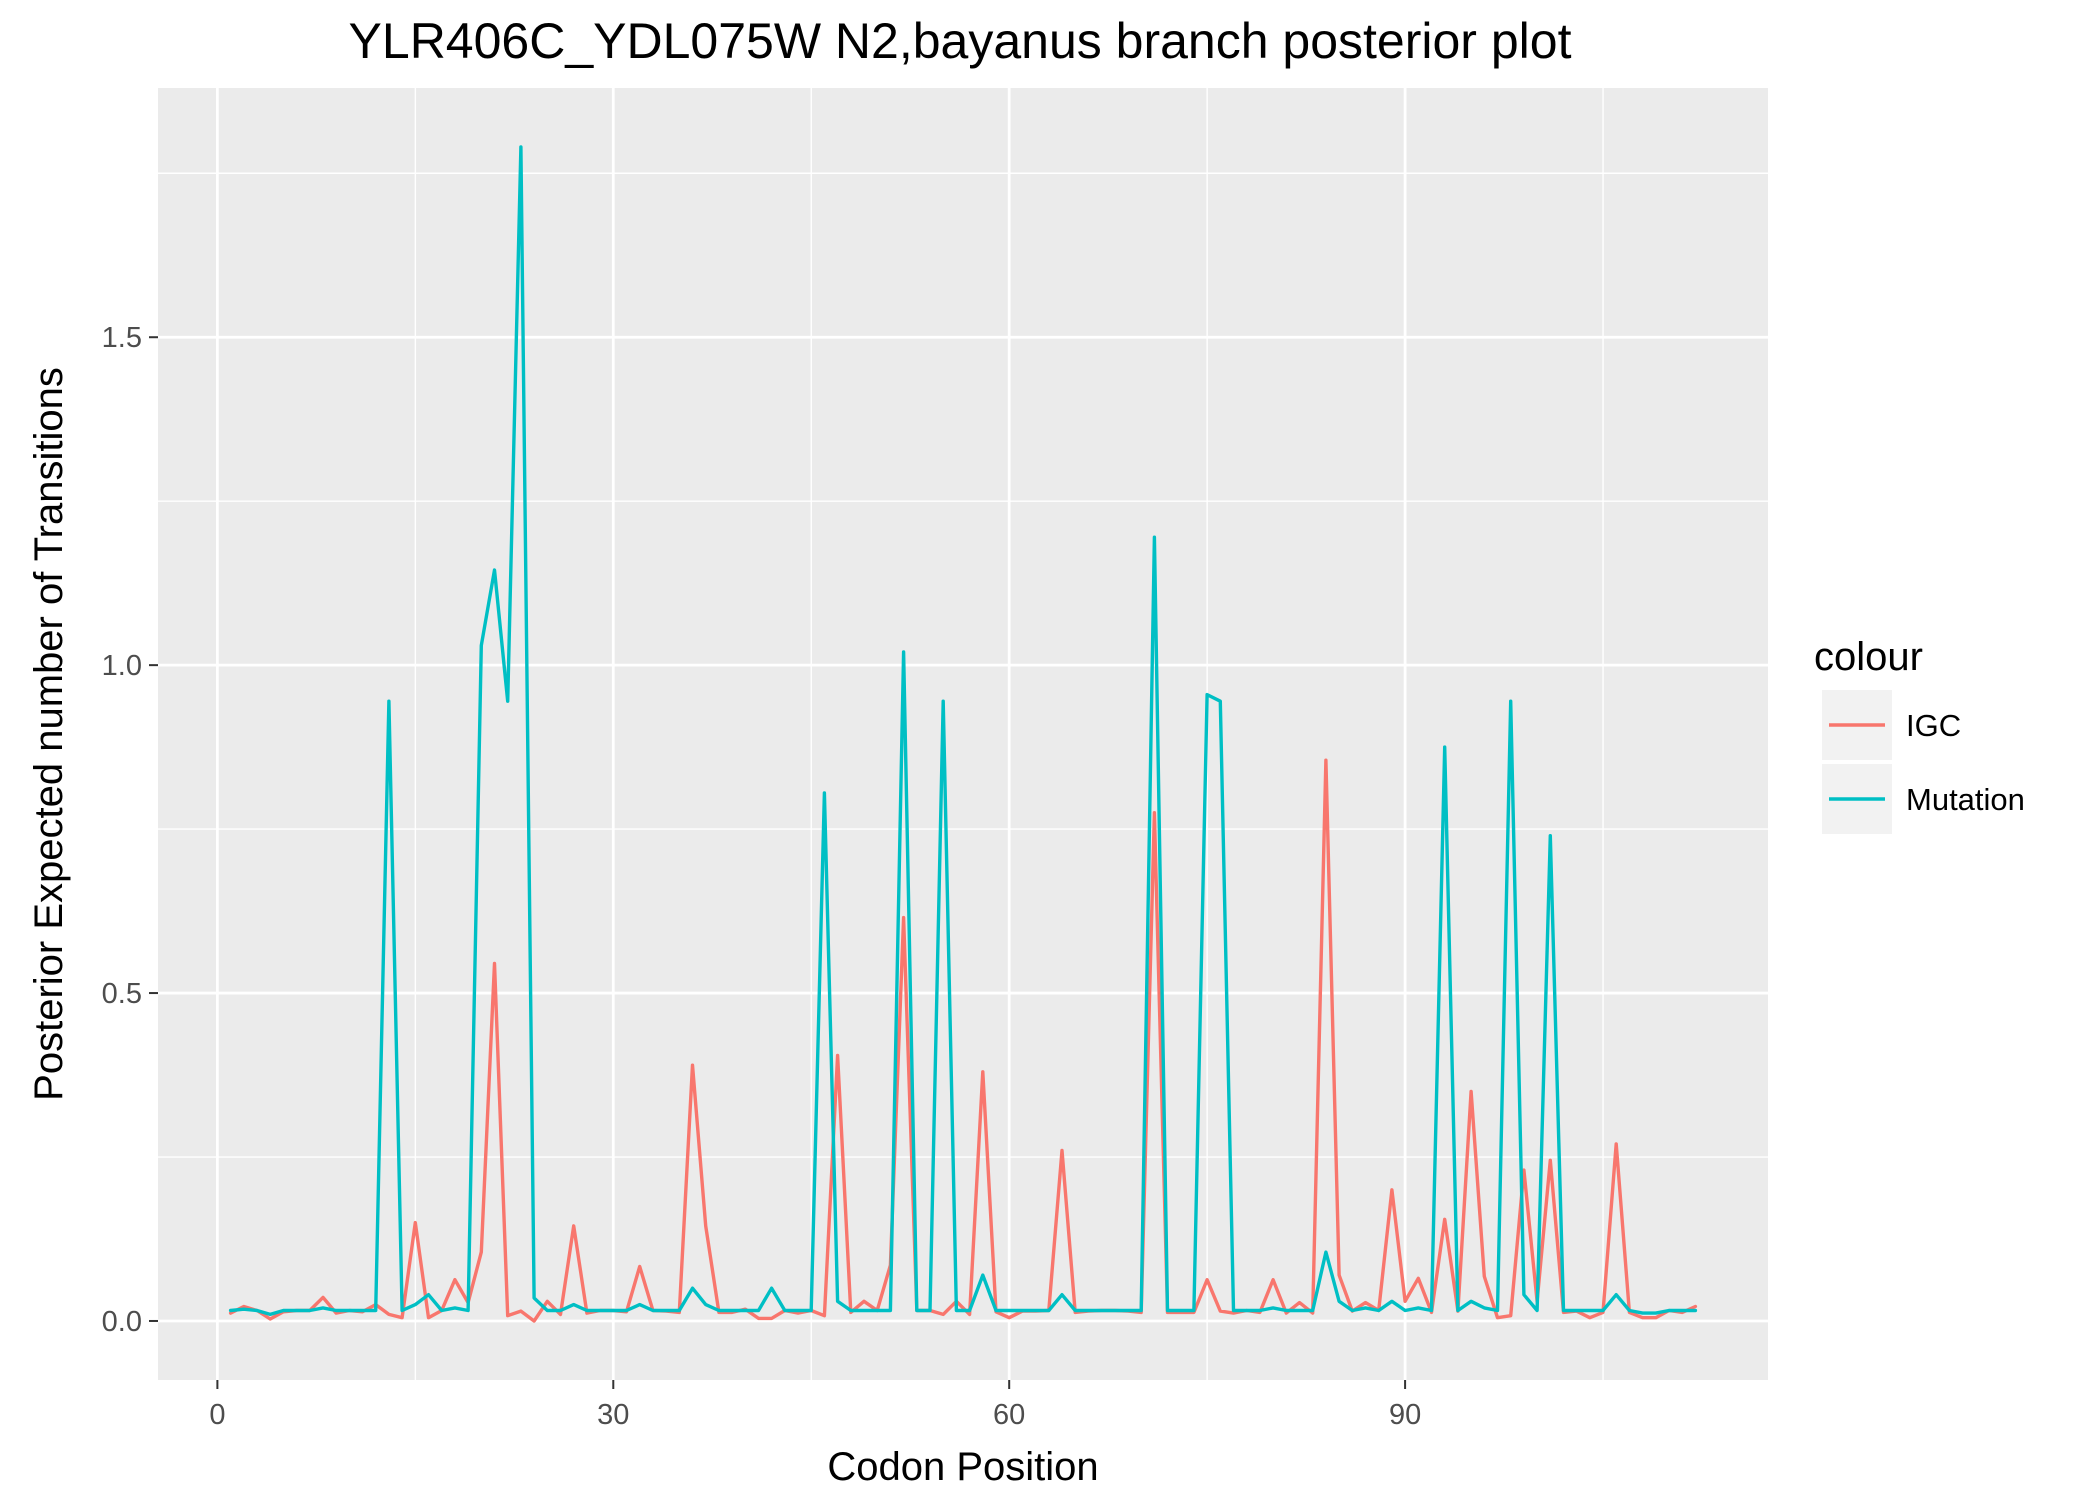 This screenshot has height=1499, width=2099. What do you see at coordinates (122, 994) in the screenshot?
I see `y-tick-label: 0.5` at bounding box center [122, 994].